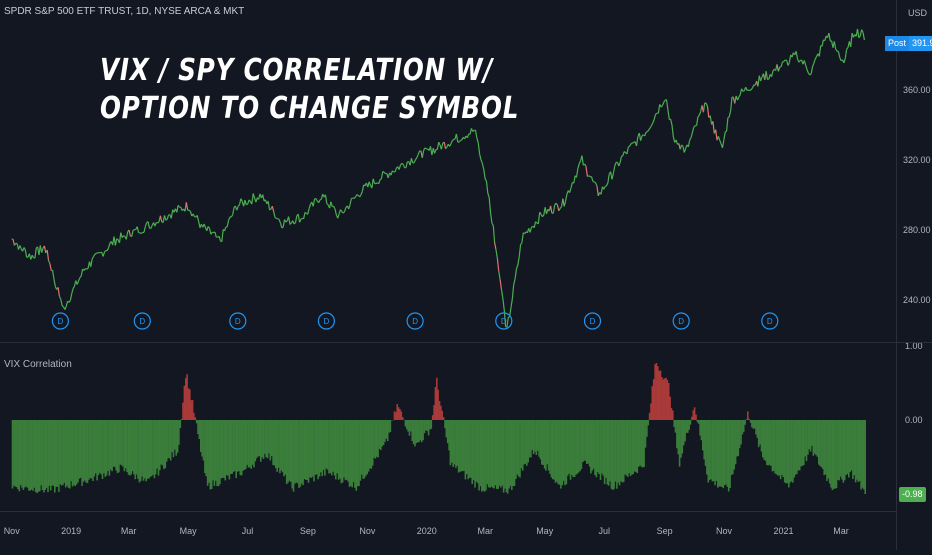 The width and height of the screenshot is (932, 555). I want to click on time-tick-label: Nov, so click(12, 531).